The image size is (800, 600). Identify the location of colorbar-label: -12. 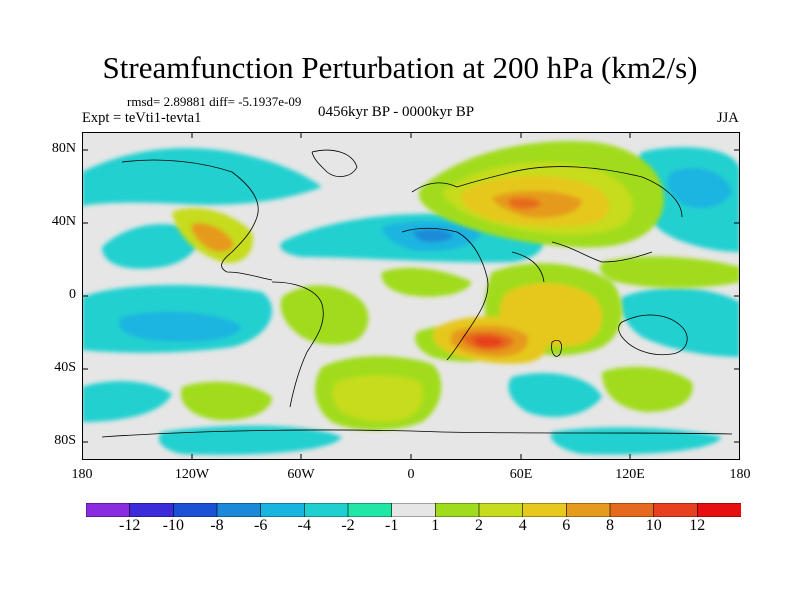
(130, 525).